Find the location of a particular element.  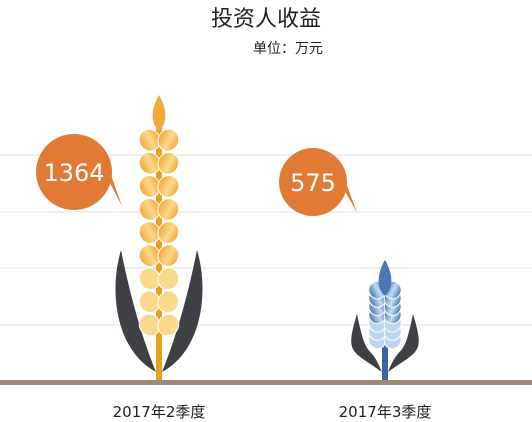

bubble-pointer-q2 is located at coordinates (111, 176).